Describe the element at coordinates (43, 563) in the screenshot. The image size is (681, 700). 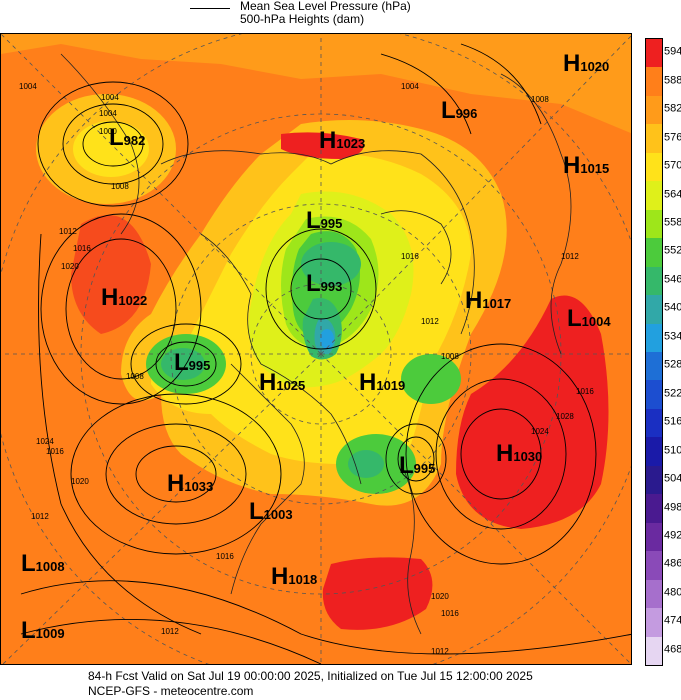
I see `low-center-1008: L1008` at that location.